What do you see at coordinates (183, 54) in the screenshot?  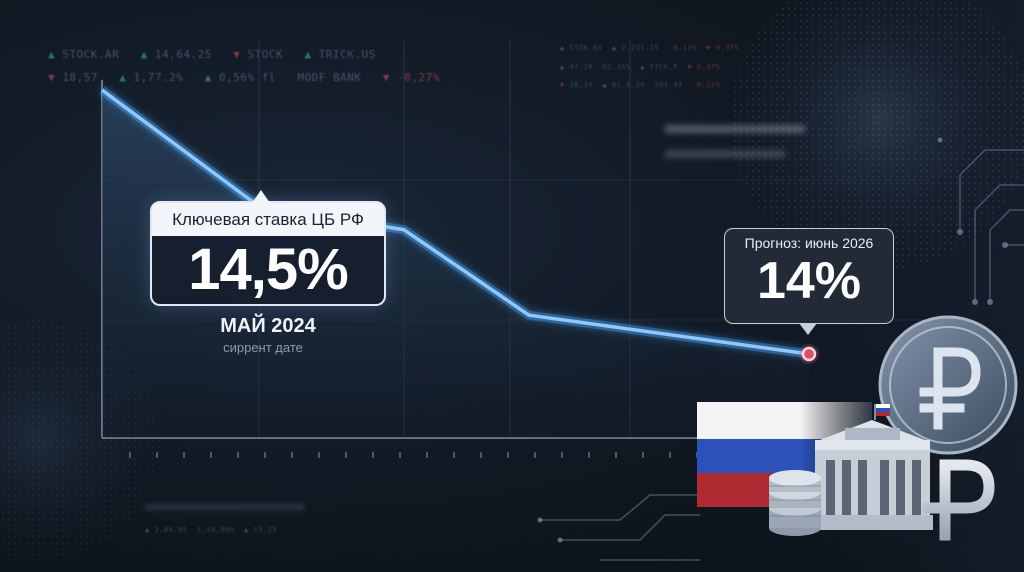 I see `ticker-text: 14,64.25` at bounding box center [183, 54].